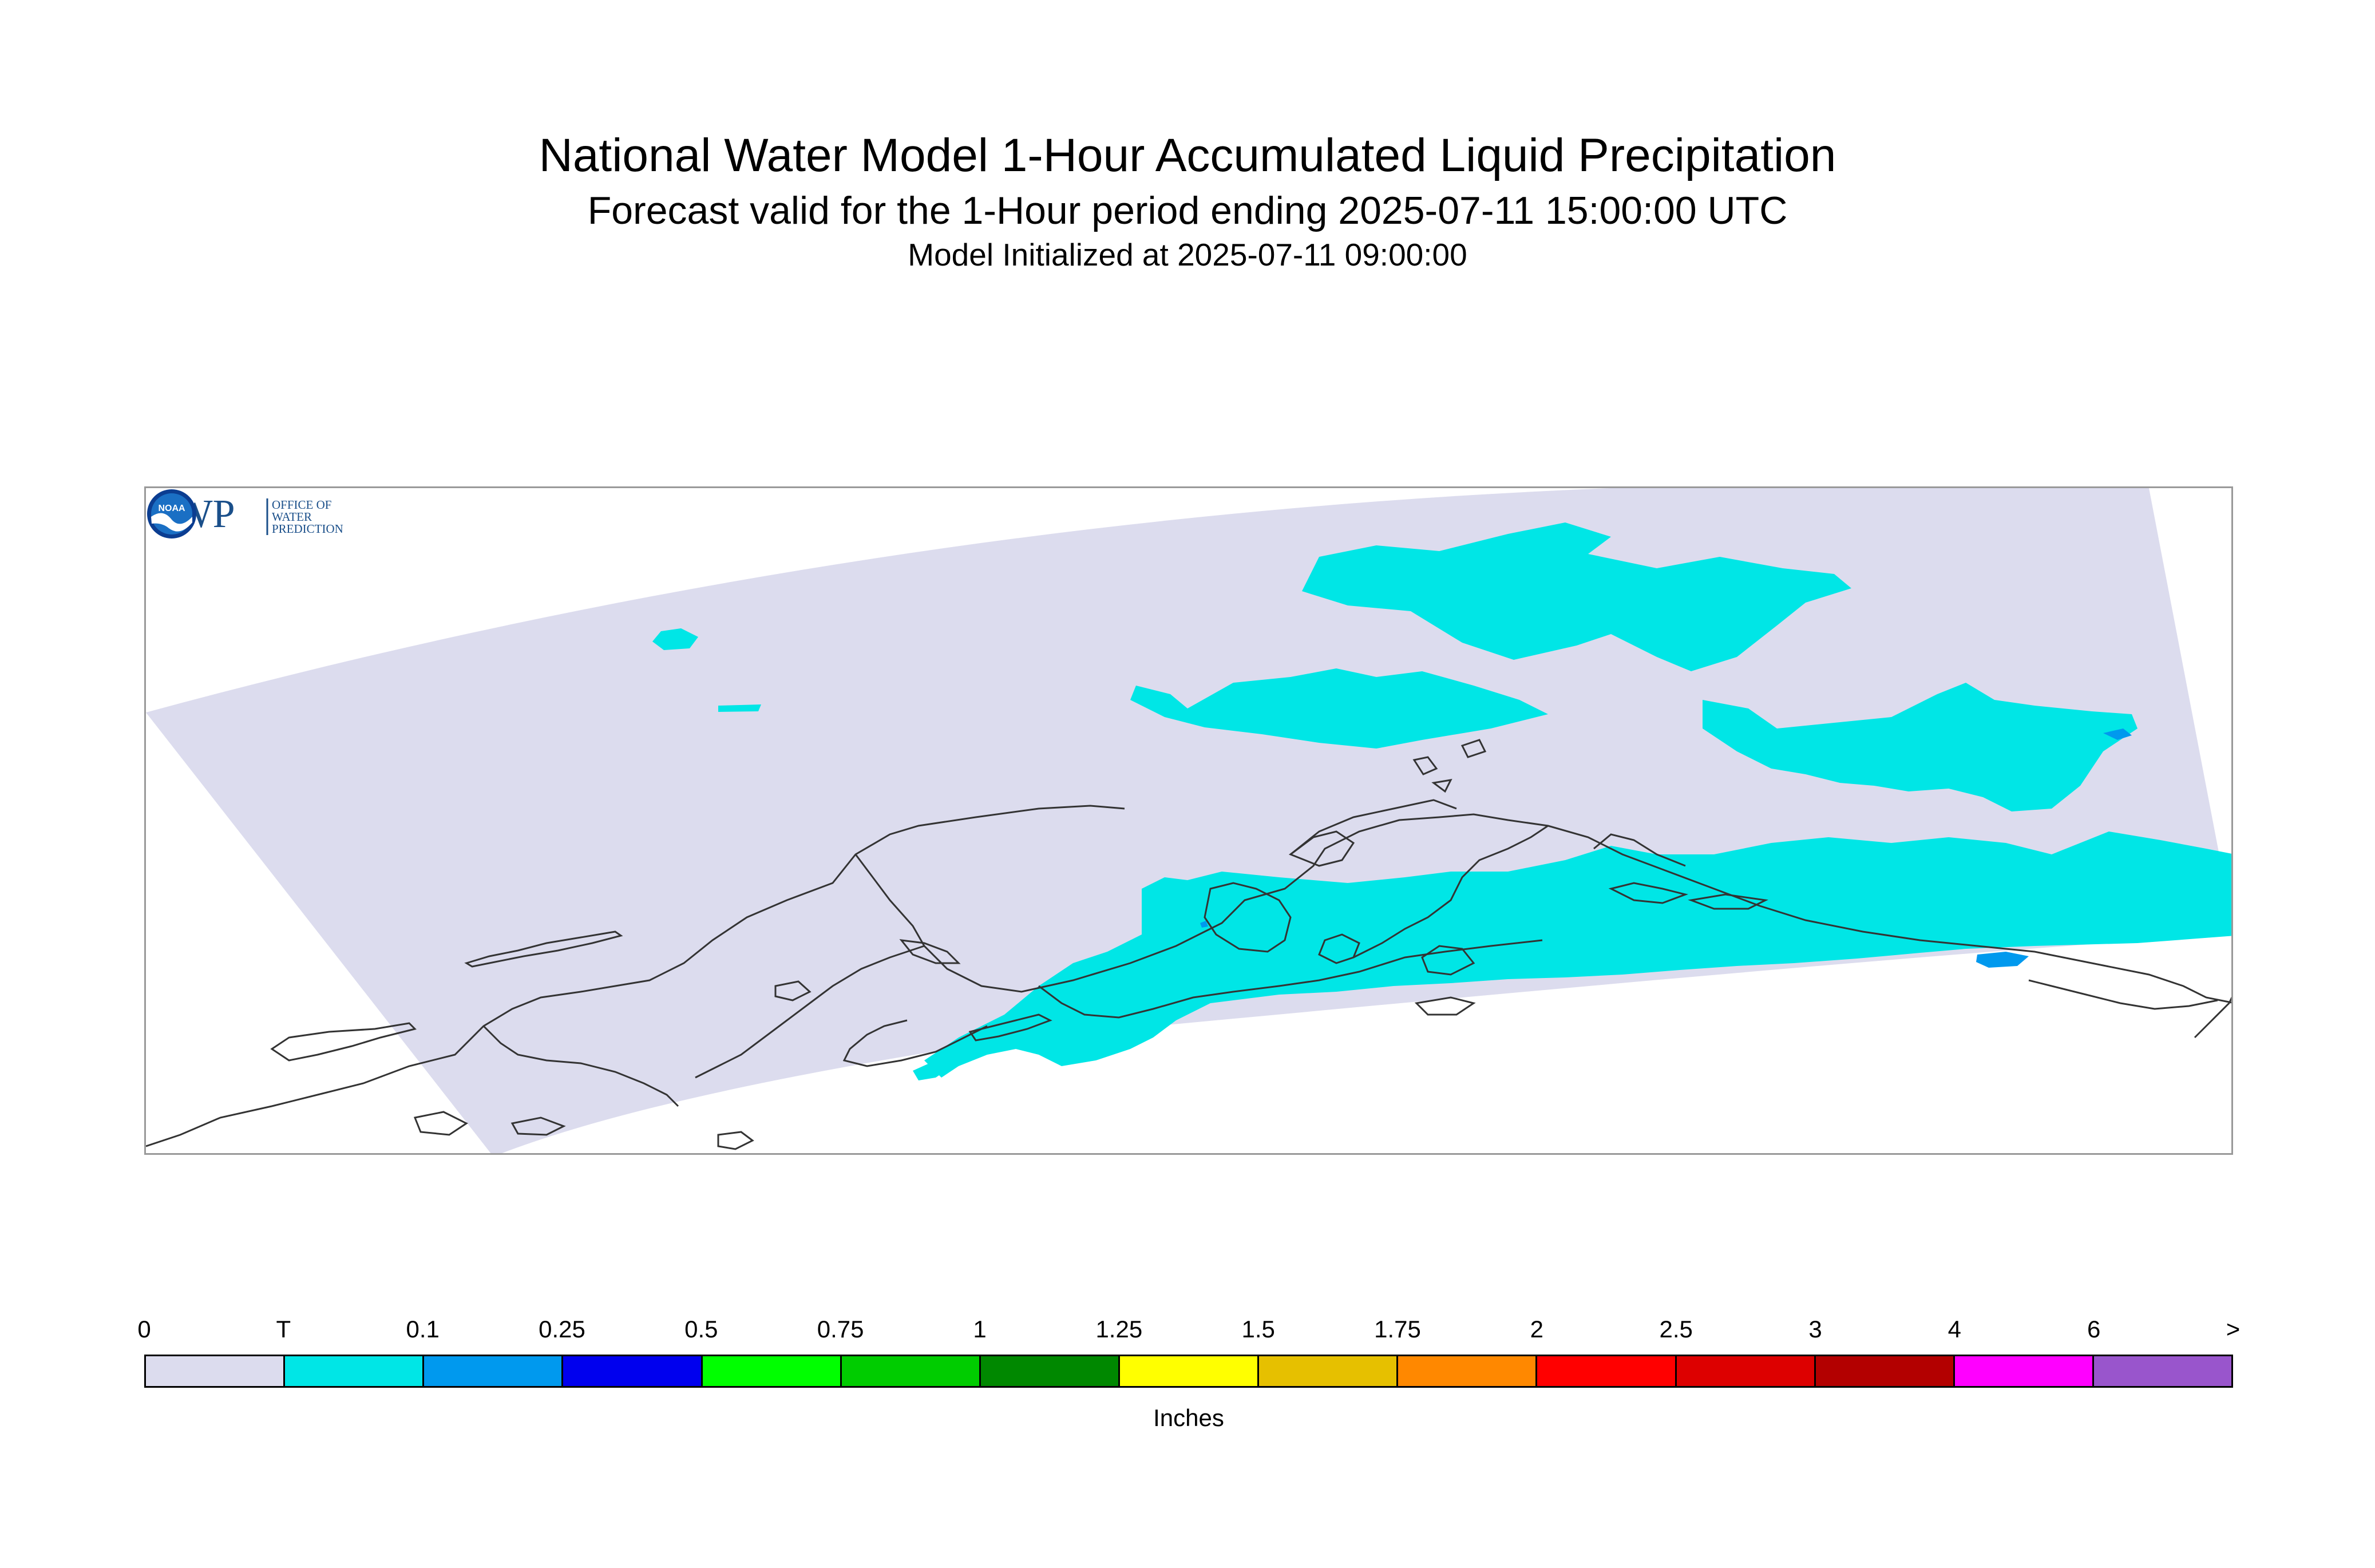 This screenshot has width=2375, height=1568. Describe the element at coordinates (841, 1329) in the screenshot. I see `legend-tick-label: 0.75` at that location.